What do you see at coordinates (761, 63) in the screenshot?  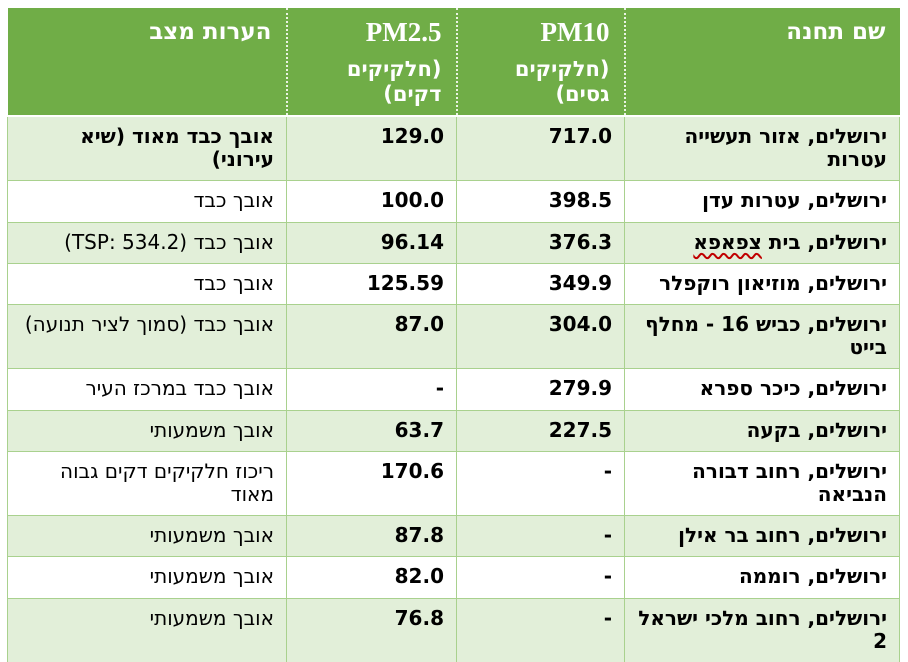 I see `station-name-header: שם תחנה` at bounding box center [761, 63].